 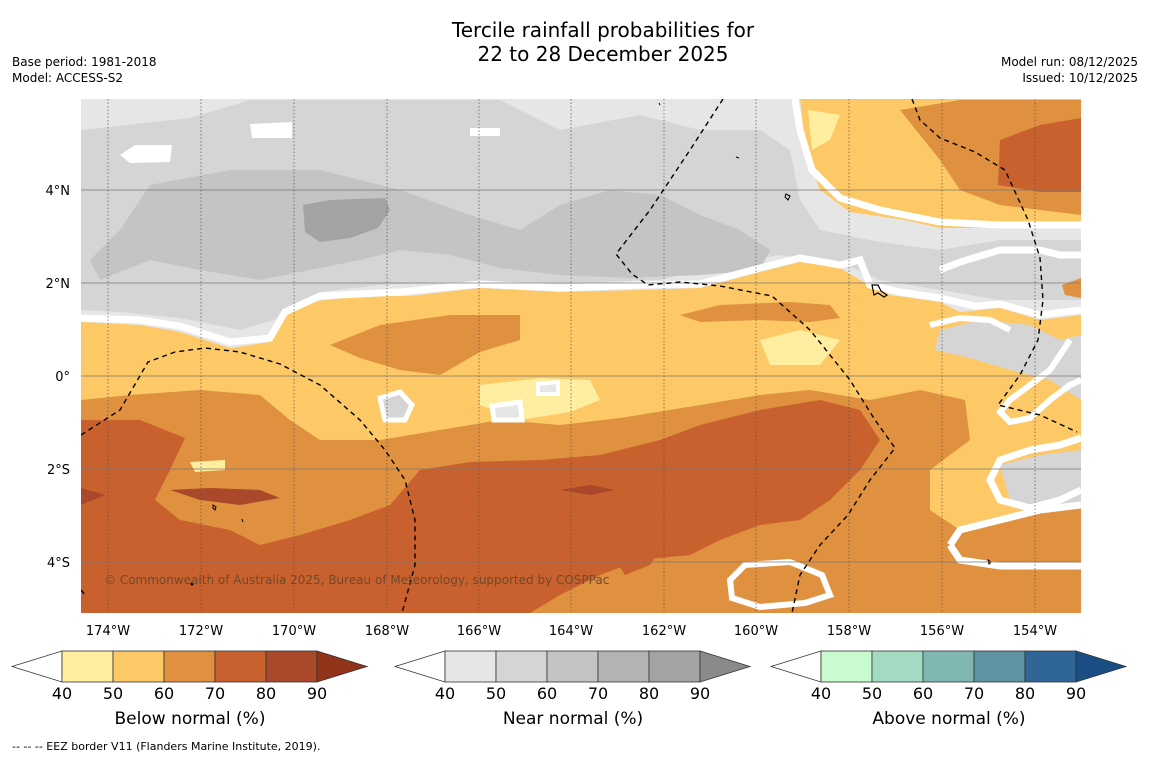 What do you see at coordinates (547, 693) in the screenshot?
I see `near-tick-label: 60` at bounding box center [547, 693].